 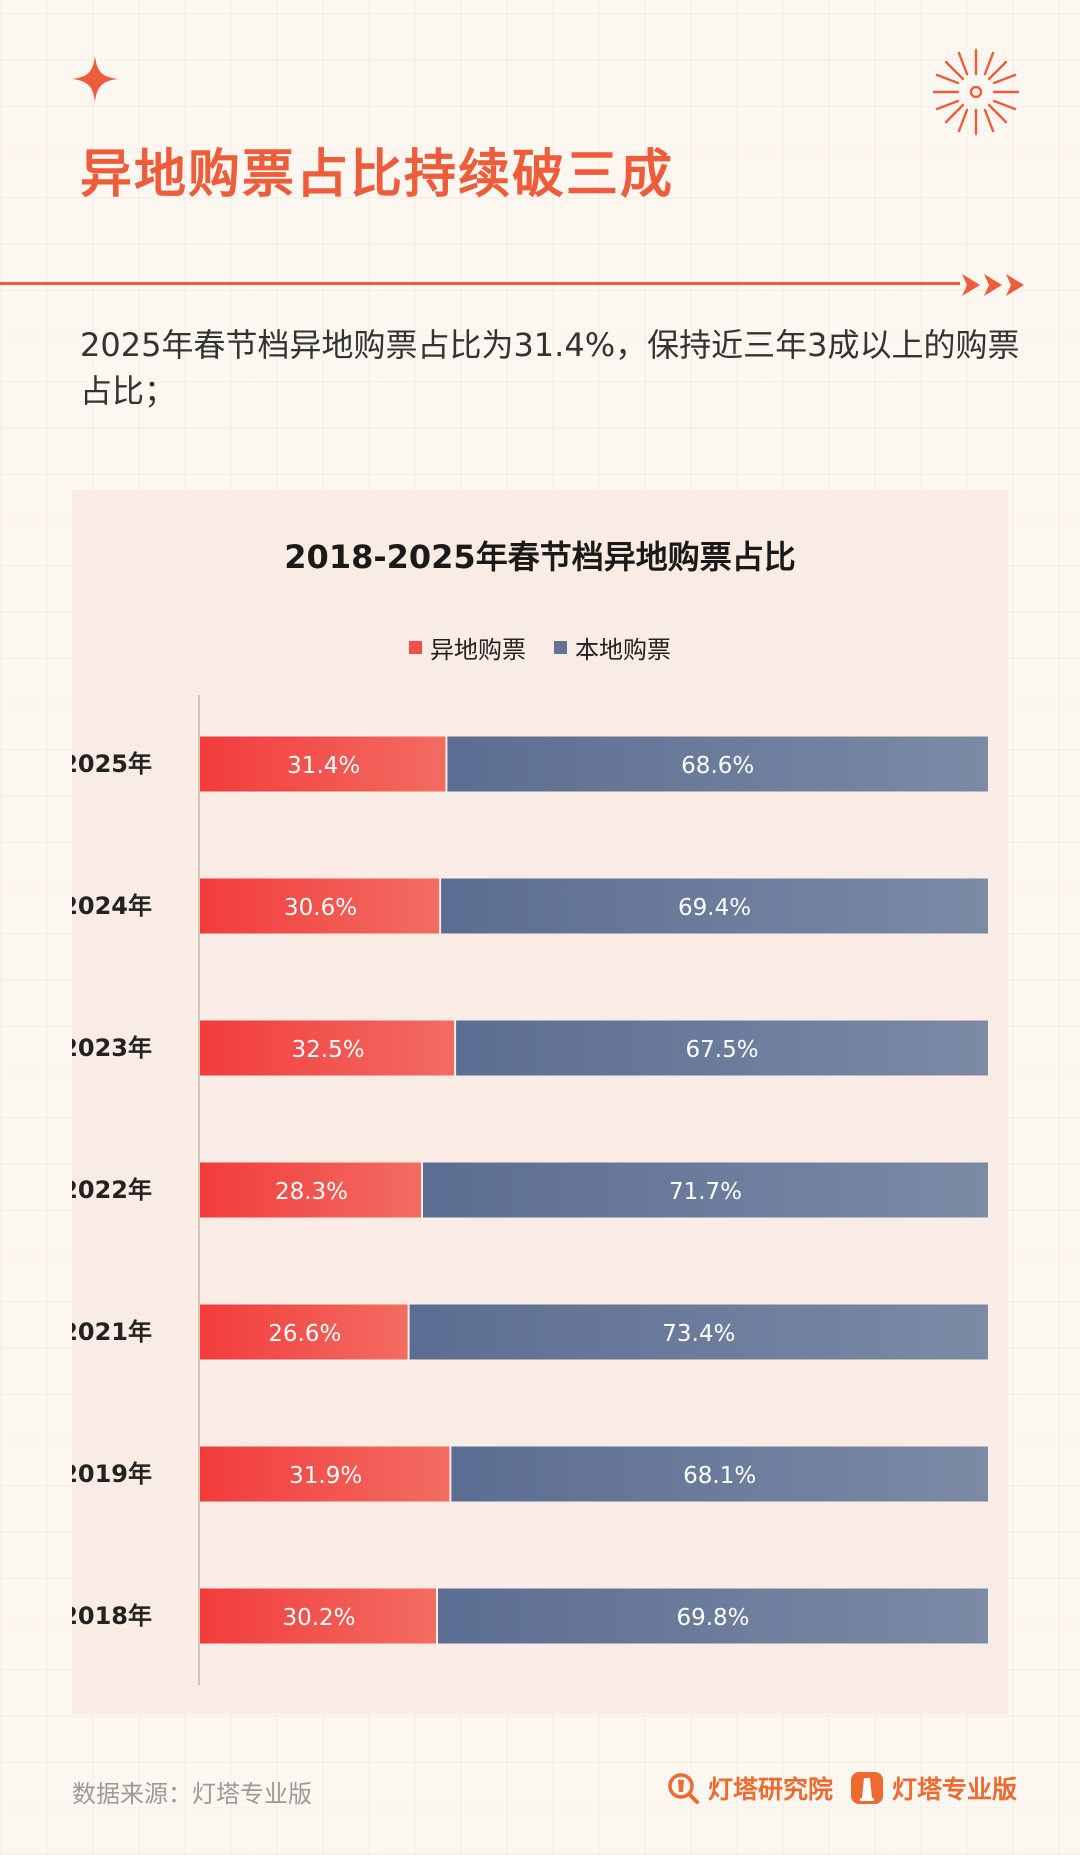 I want to click on data-label-remote-4: 26.6%, so click(x=304, y=1334).